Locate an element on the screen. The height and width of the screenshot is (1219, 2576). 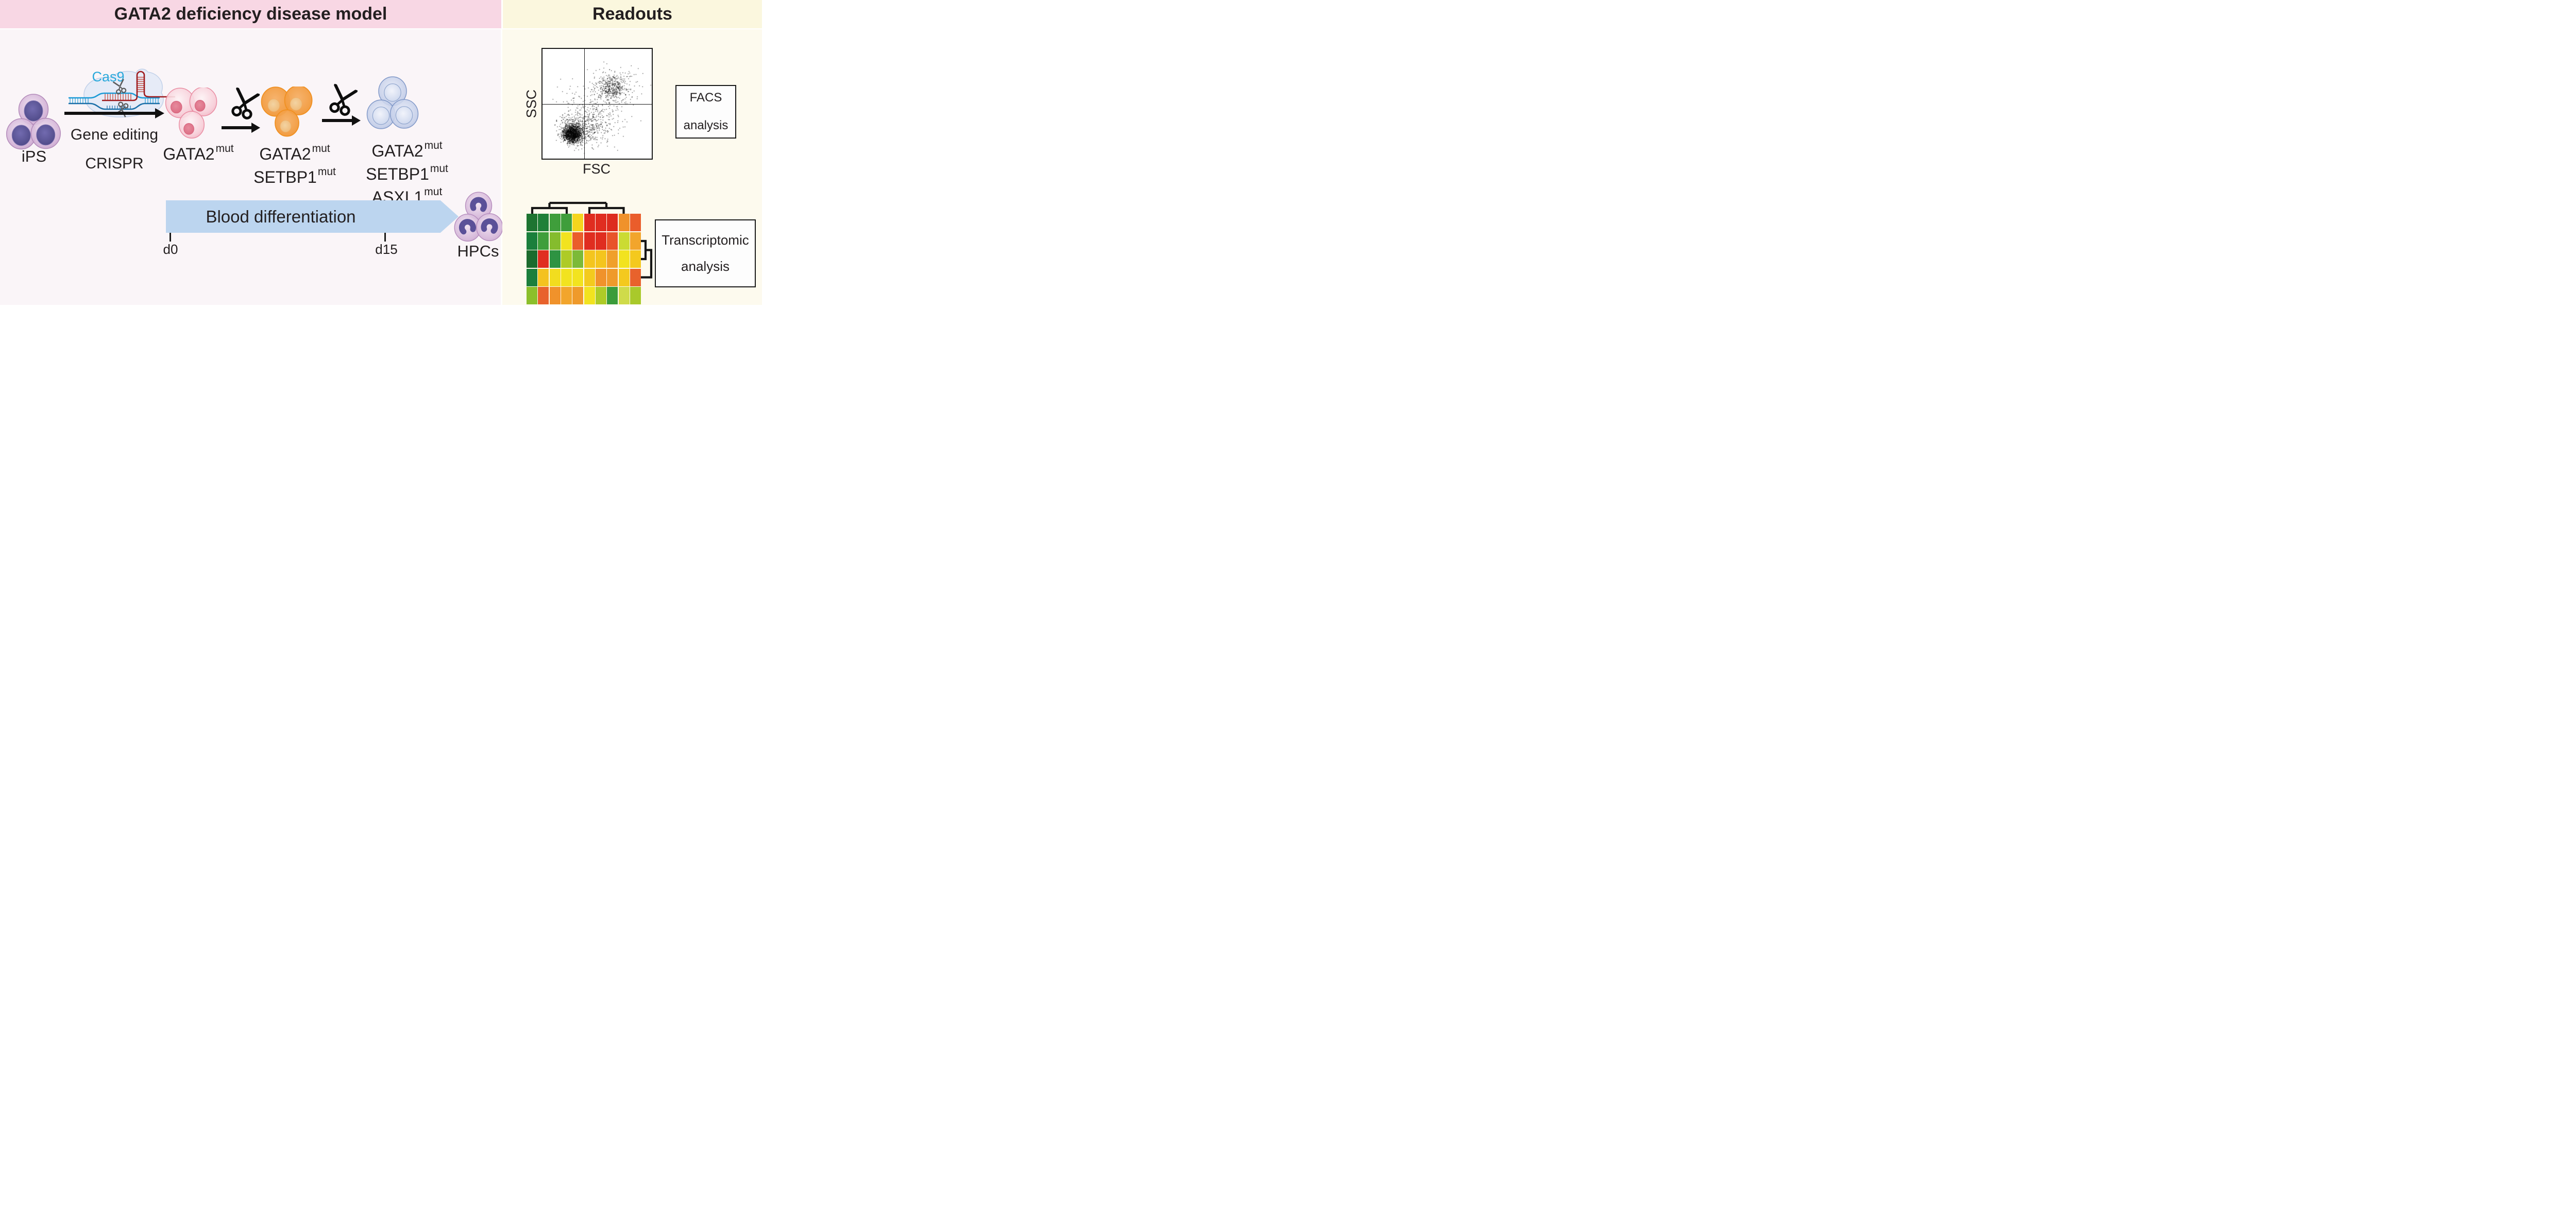
scissors-icon-dna-top is located at coordinates (119, 87).